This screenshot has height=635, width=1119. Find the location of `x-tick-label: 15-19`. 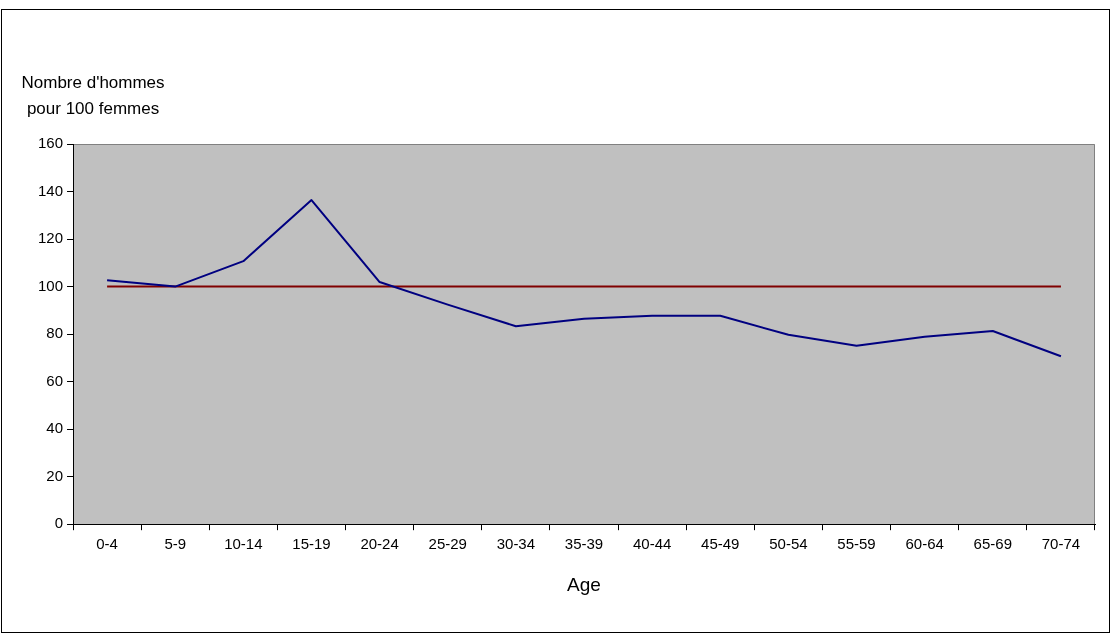

x-tick-label: 15-19 is located at coordinates (311, 544).